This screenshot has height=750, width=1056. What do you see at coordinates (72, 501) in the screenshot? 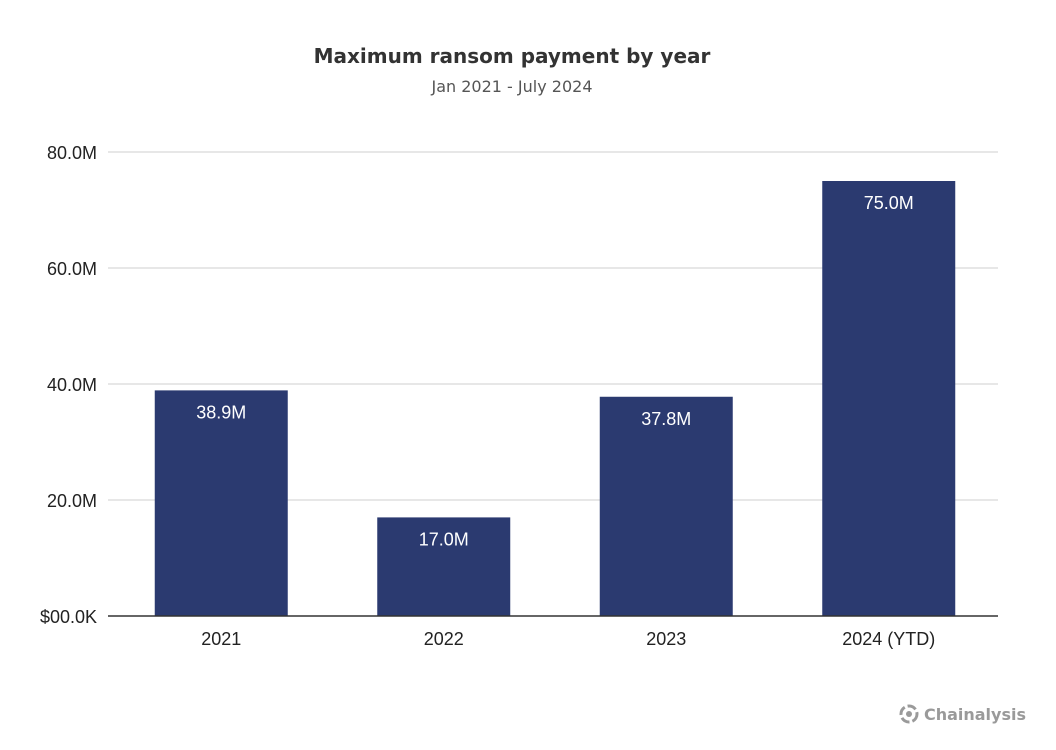
I see `y-tick-label: 20.0M` at bounding box center [72, 501].